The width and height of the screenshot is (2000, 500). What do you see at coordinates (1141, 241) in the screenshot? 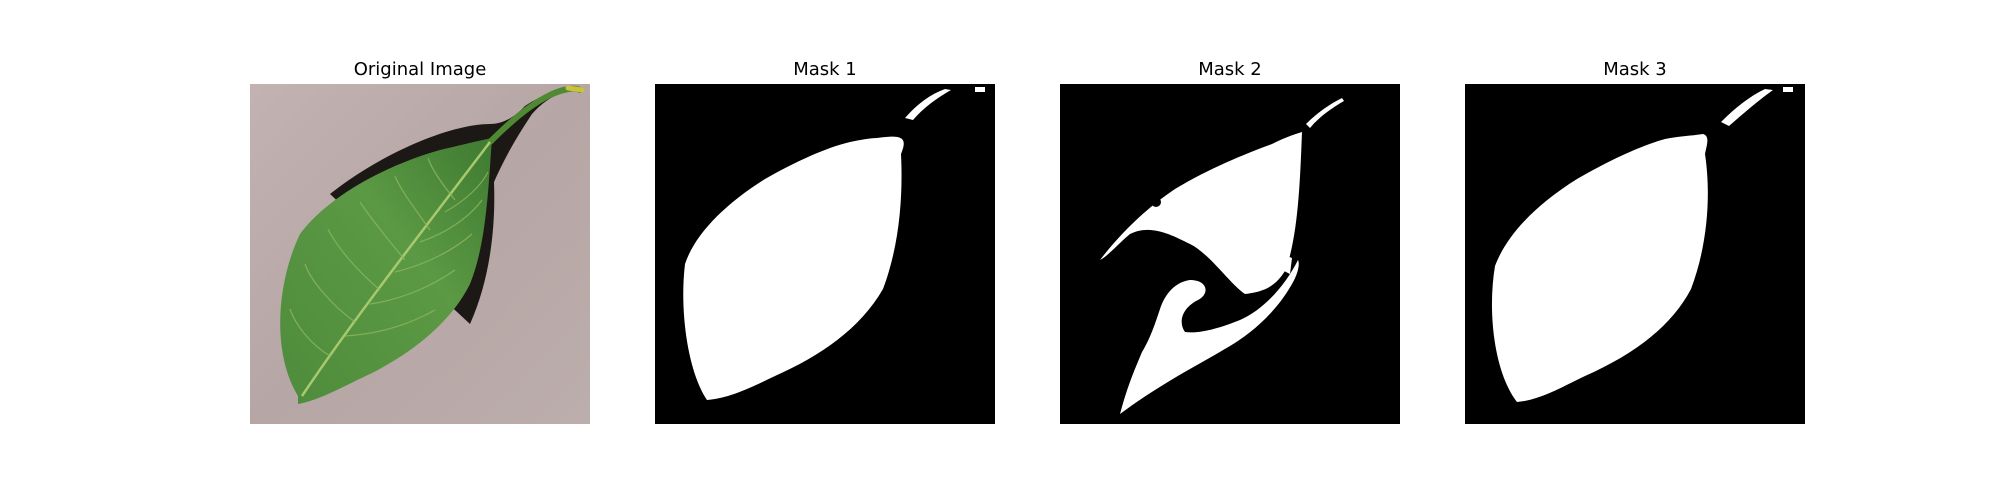
I see `mask2-holes` at bounding box center [1141, 241].